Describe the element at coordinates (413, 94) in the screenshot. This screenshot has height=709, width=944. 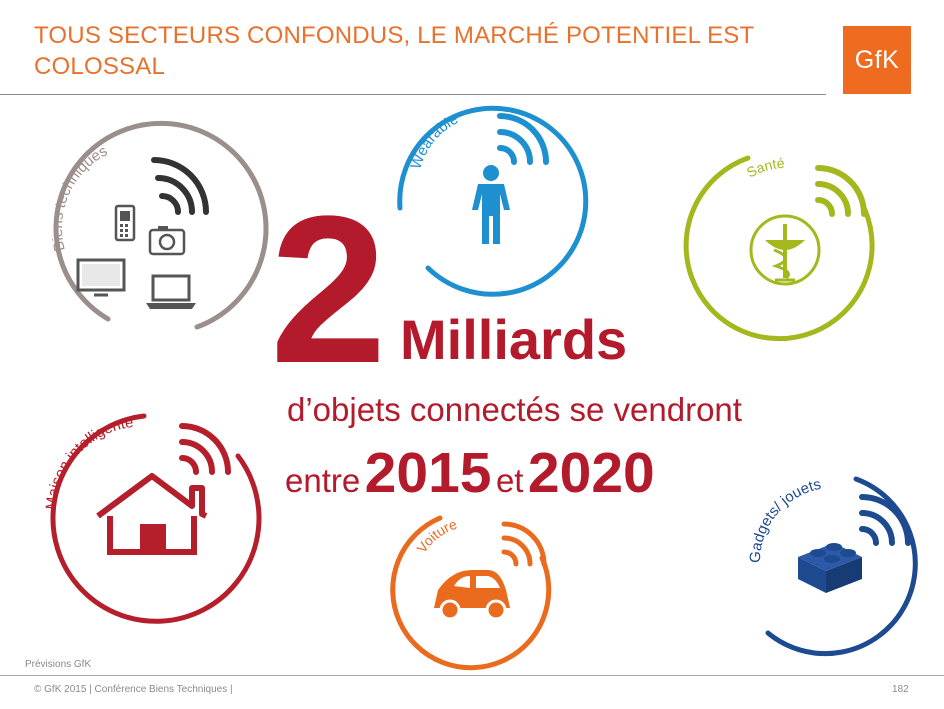
I see `title-divider` at that location.